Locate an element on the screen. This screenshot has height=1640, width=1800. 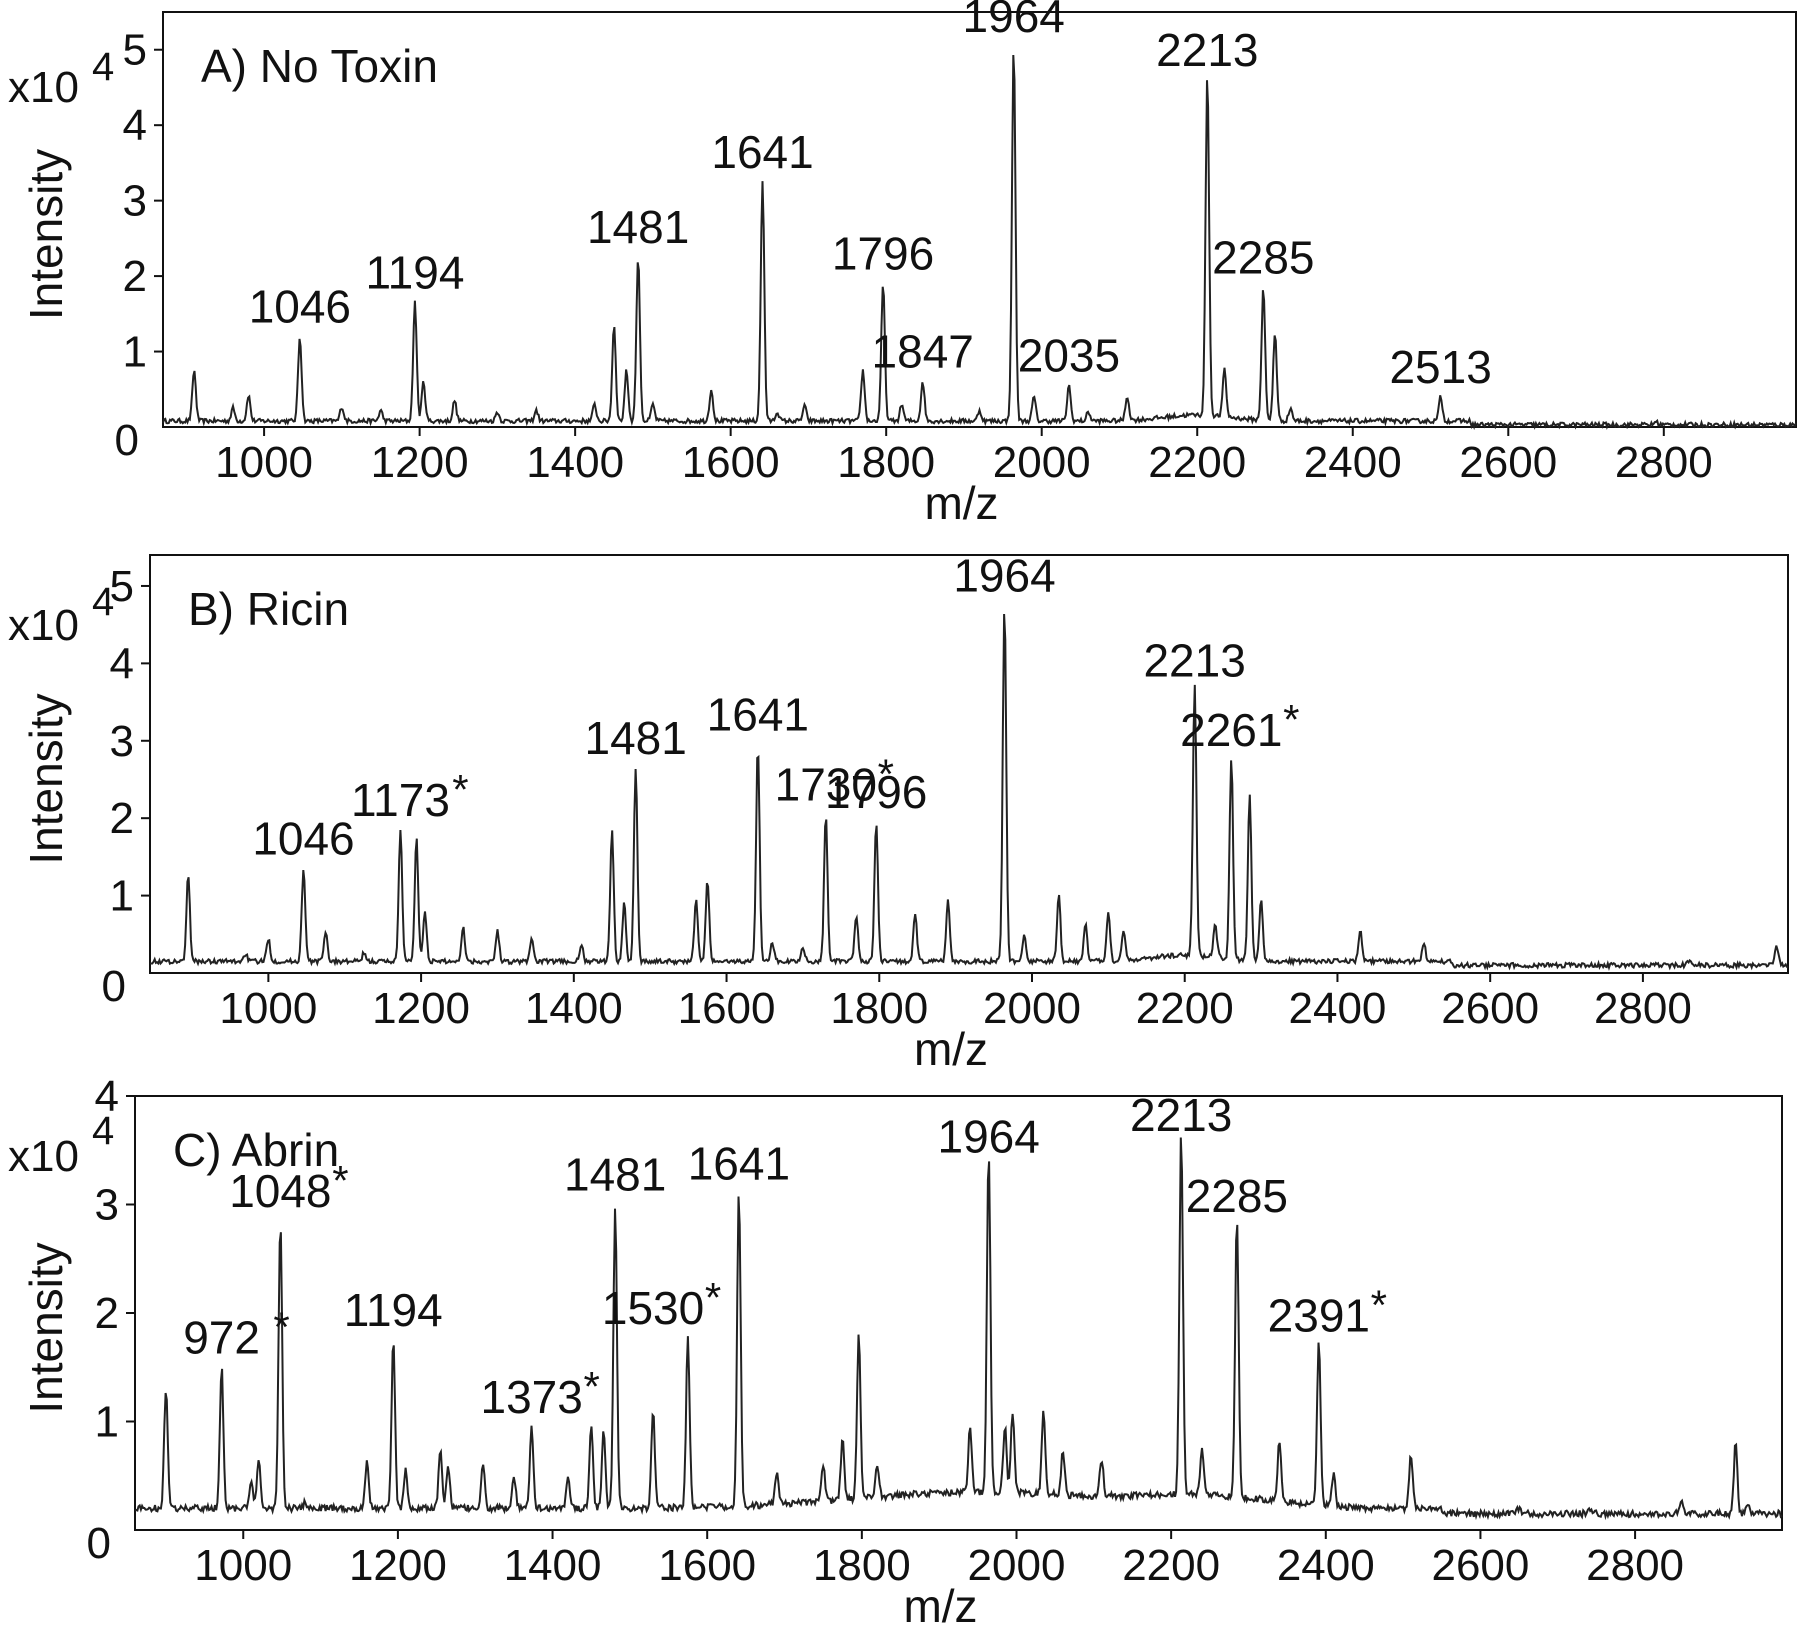
y-tick-label: 0 is located at coordinates (127, 440).